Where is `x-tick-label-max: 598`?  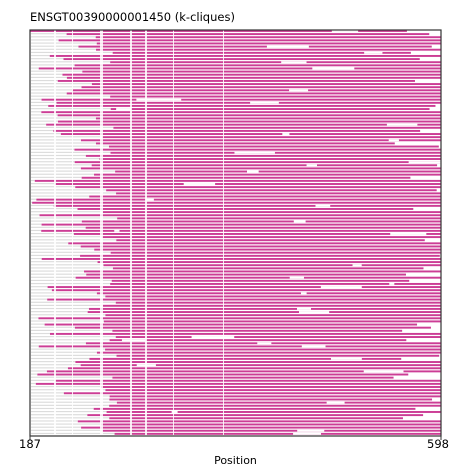
x-tick-label-max: 598 is located at coordinates (438, 444).